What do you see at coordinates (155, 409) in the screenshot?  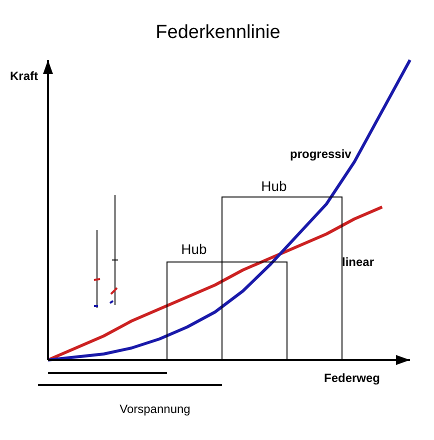 I see `text: Vorspannung` at bounding box center [155, 409].